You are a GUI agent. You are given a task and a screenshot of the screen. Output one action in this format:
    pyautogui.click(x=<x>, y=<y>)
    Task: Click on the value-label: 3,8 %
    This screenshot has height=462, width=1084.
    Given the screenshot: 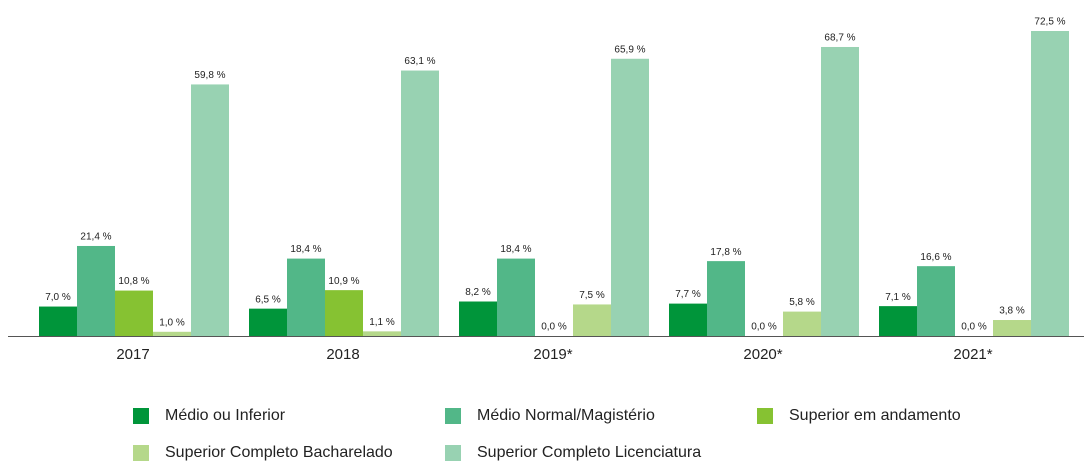 What is the action you would take?
    pyautogui.click(x=1012, y=311)
    